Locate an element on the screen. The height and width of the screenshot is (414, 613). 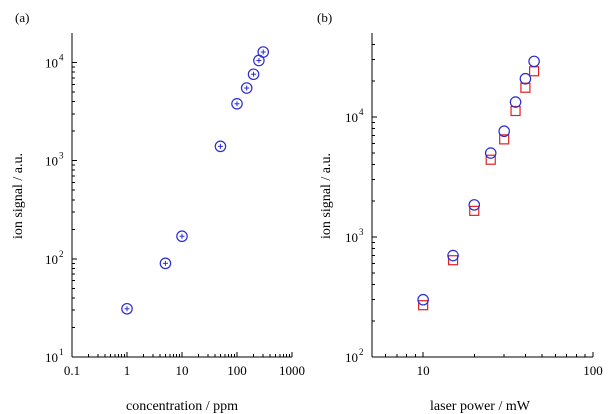
x-tick-label: 0.1 is located at coordinates (72, 370).